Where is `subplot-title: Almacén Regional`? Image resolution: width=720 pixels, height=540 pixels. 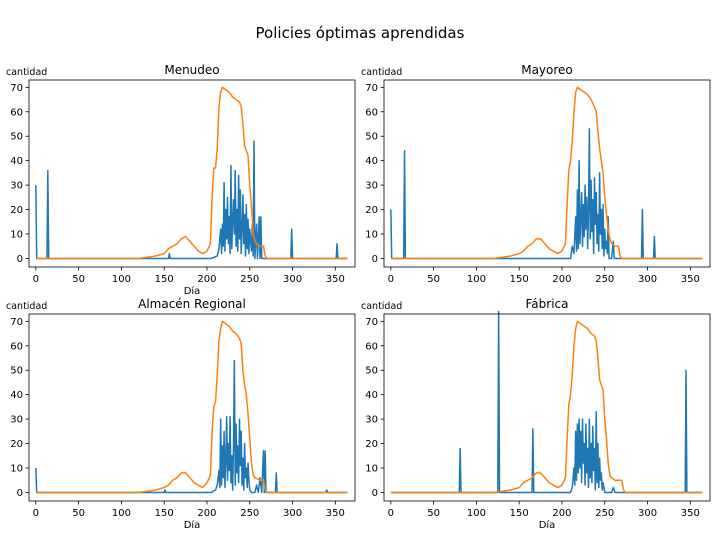 subplot-title: Almacén Regional is located at coordinates (192, 304).